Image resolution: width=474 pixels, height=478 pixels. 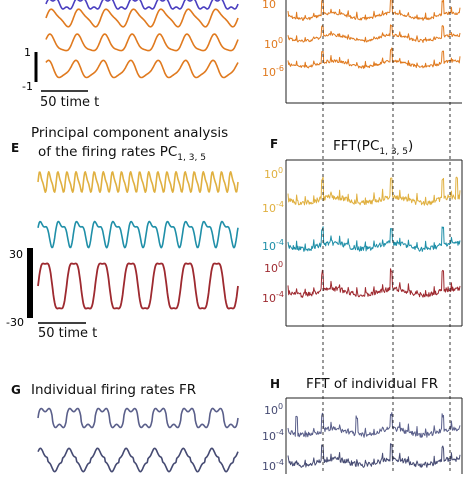 What do you see at coordinates (372, 384) in the screenshot?
I see `panel-h-title: FFT of individual FR` at bounding box center [372, 384].